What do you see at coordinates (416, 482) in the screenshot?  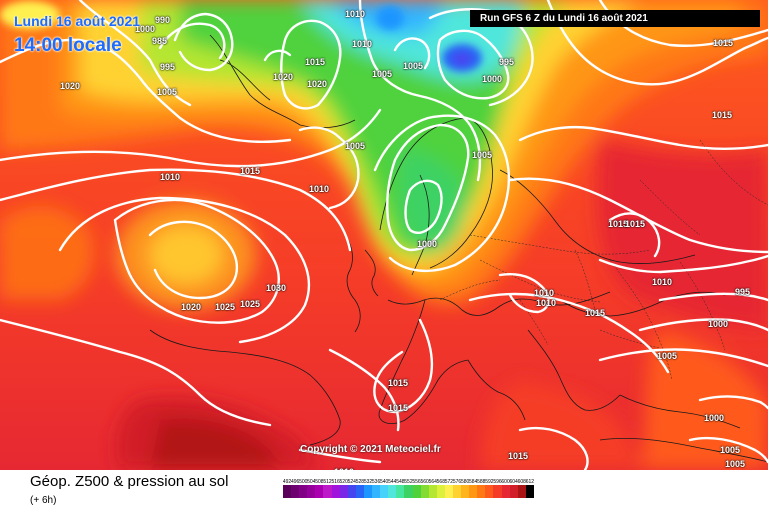 I see `scale-step-label: 556` at bounding box center [416, 482].